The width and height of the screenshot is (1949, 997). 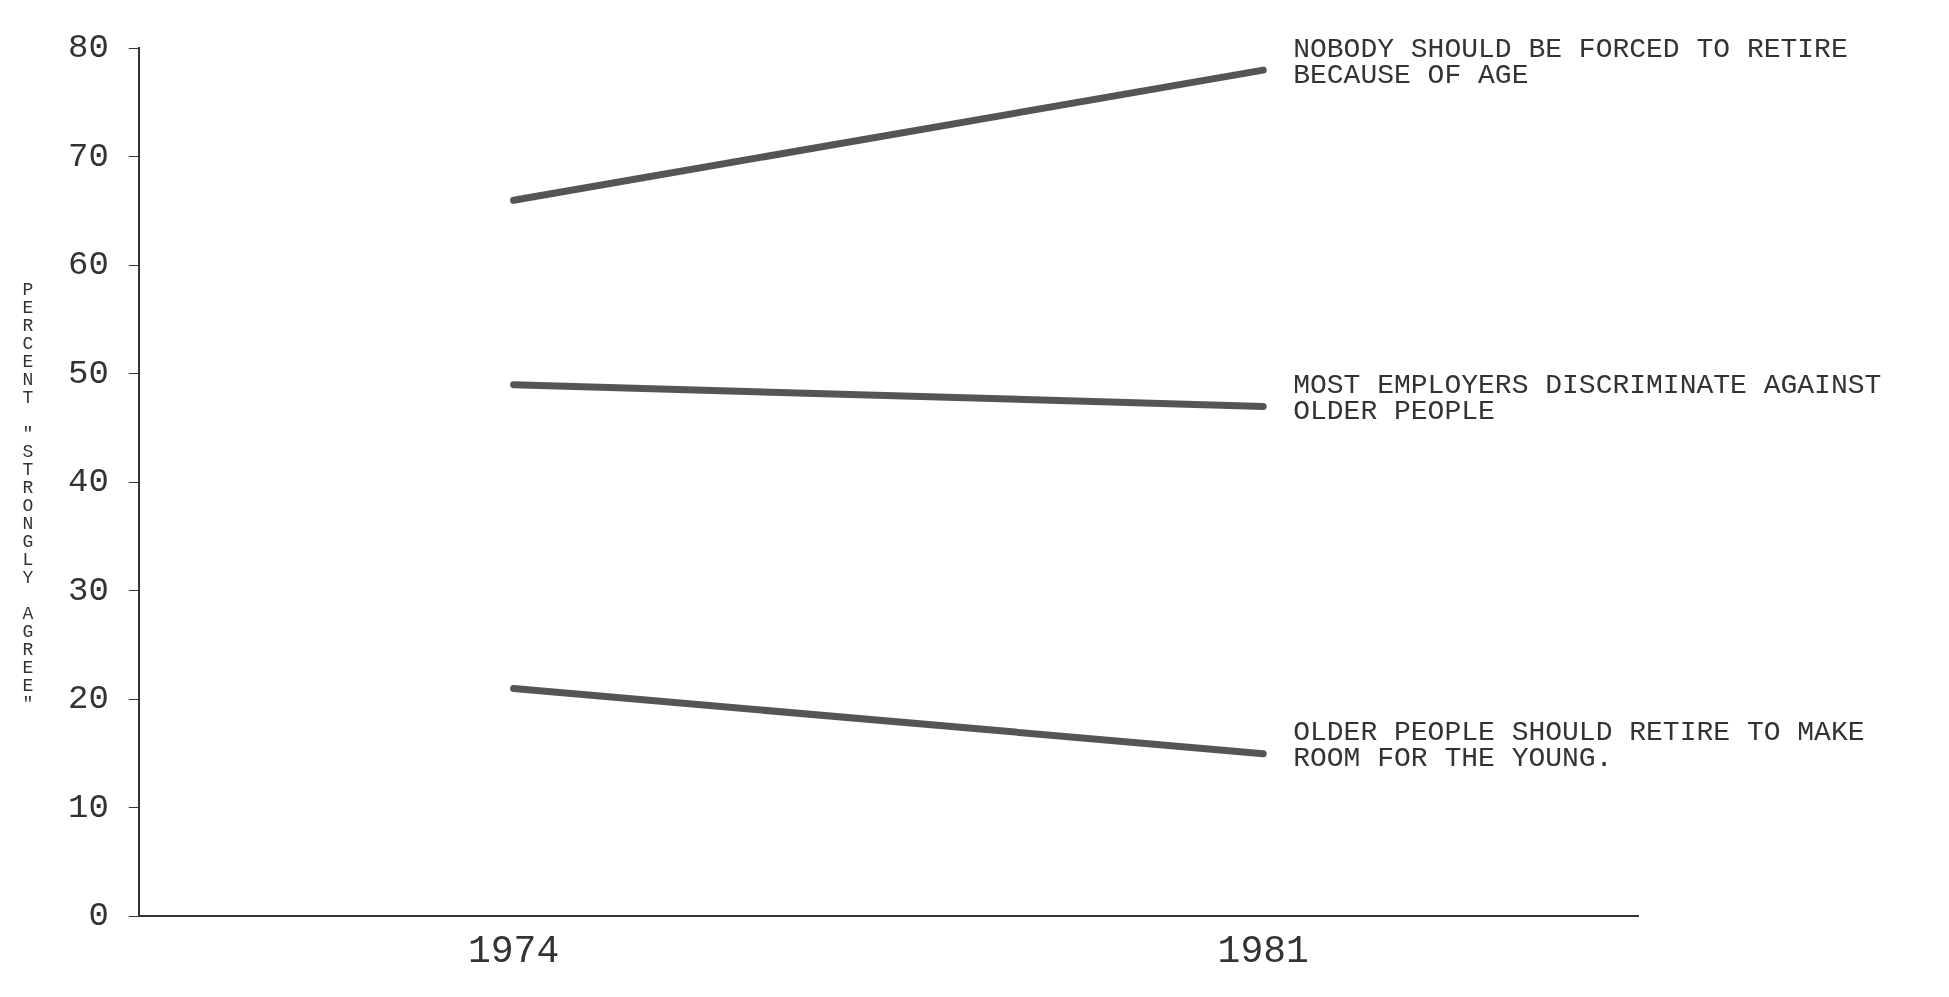 I want to click on y-tick-label: 70, so click(x=88, y=156).